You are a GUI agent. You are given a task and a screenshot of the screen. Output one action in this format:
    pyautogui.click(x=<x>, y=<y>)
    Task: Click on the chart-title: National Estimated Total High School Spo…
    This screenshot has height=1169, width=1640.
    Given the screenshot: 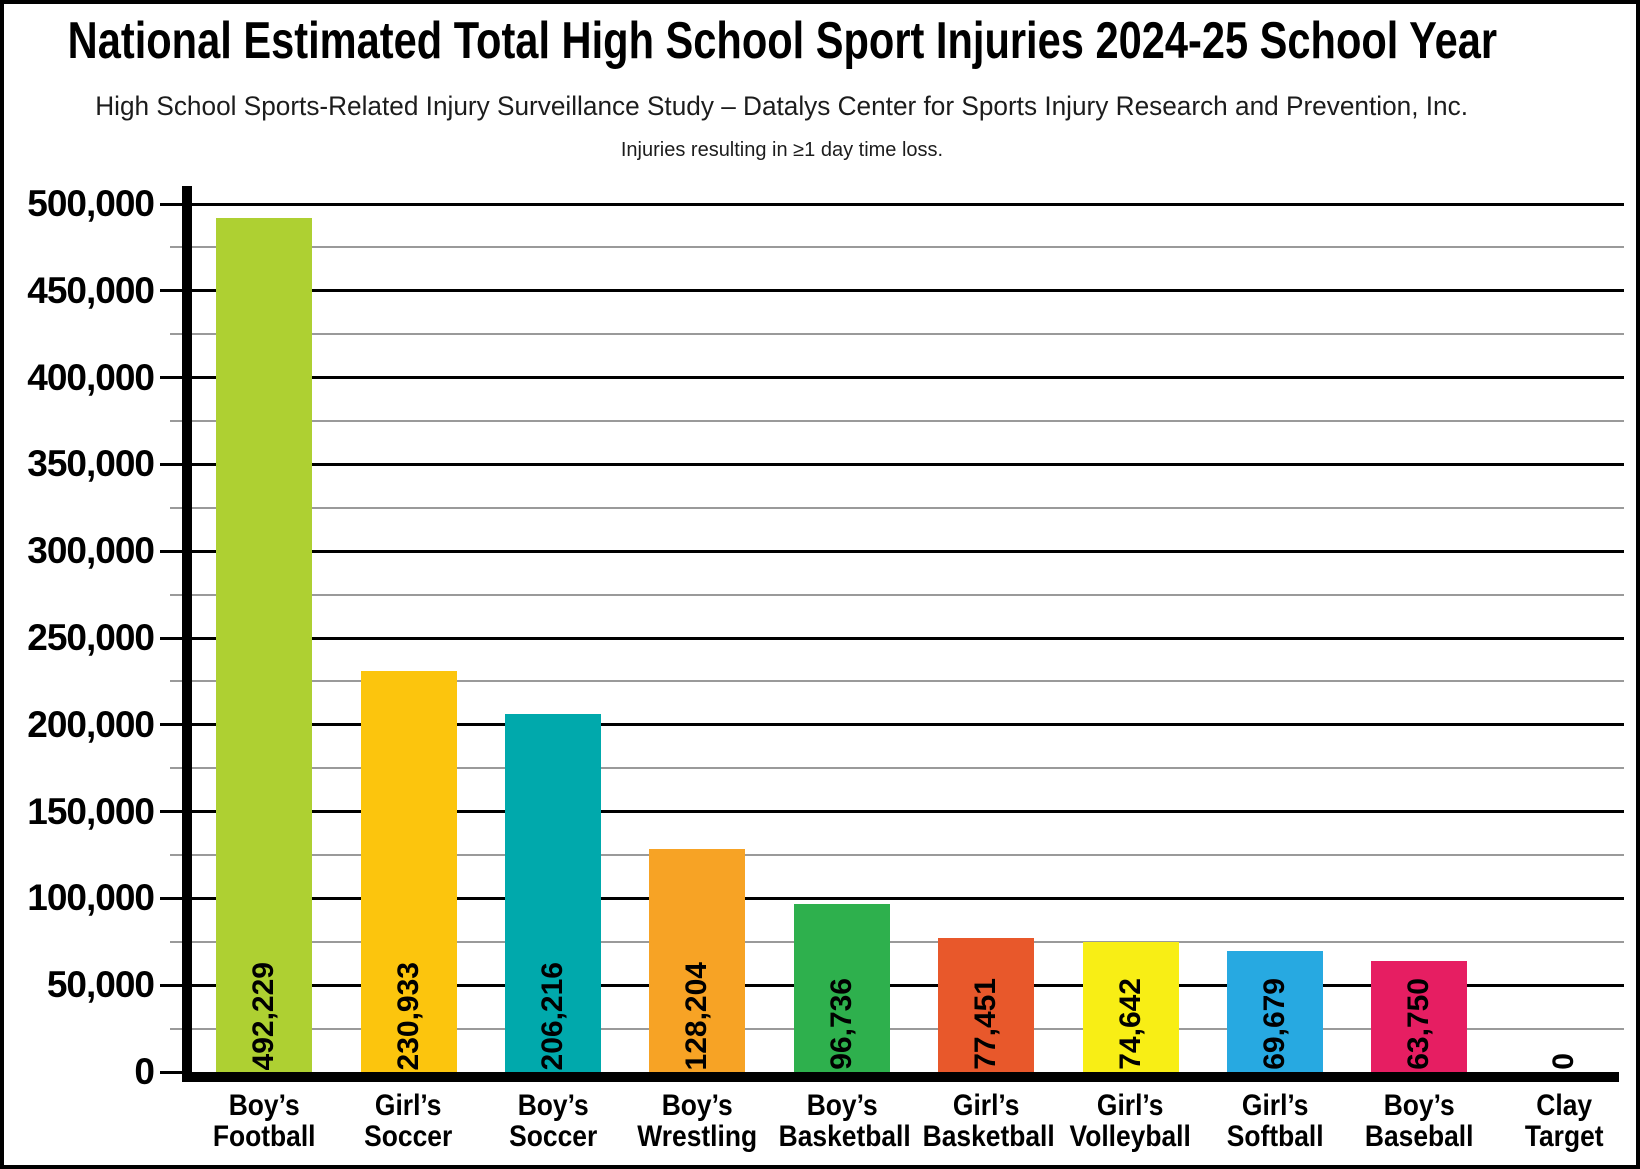 What is the action you would take?
    pyautogui.click(x=782, y=41)
    